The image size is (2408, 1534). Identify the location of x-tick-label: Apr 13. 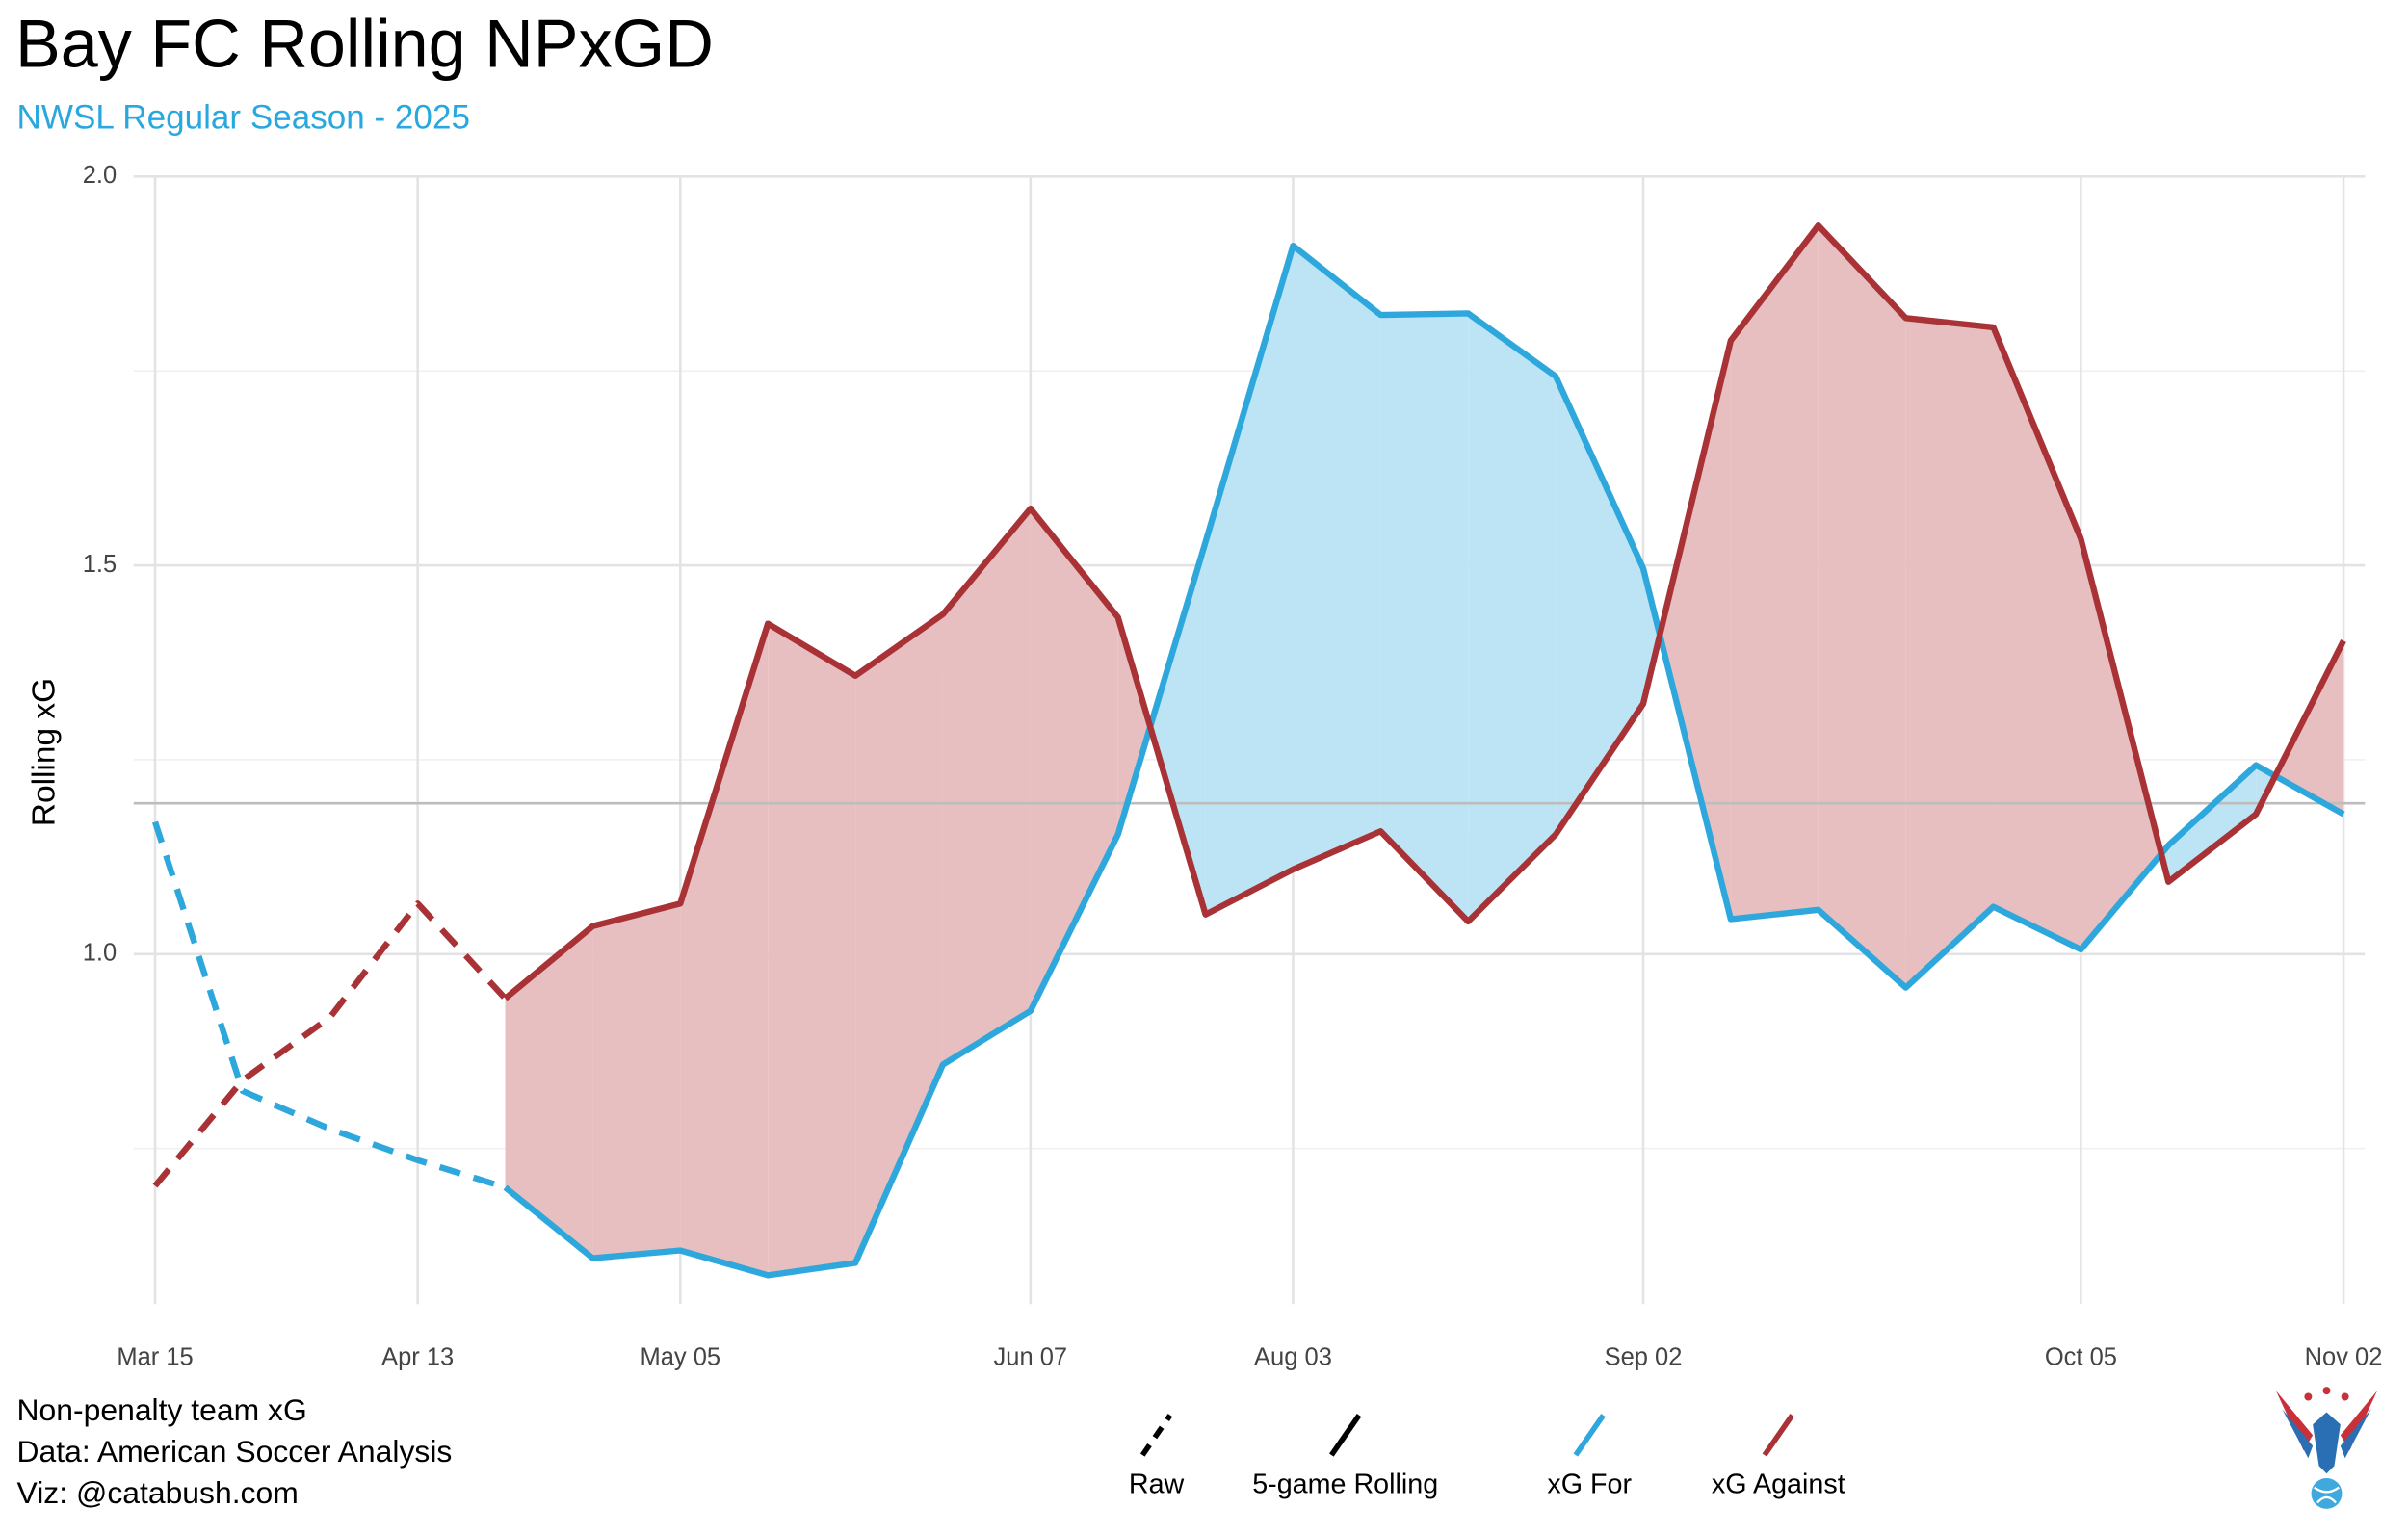
(417, 1357).